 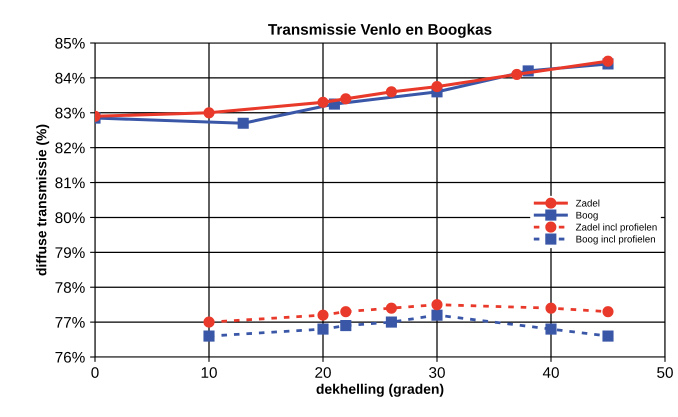 What do you see at coordinates (95, 372) in the screenshot?
I see `x-tick-label: 0` at bounding box center [95, 372].